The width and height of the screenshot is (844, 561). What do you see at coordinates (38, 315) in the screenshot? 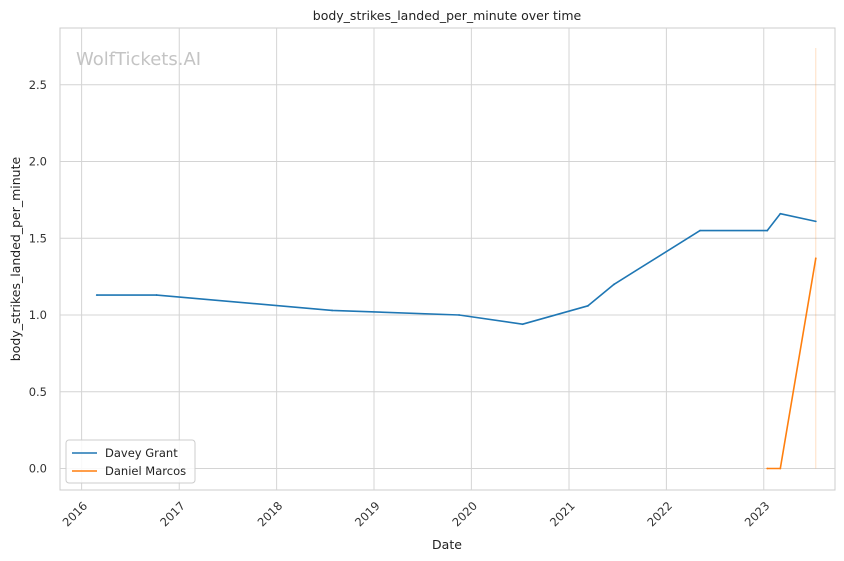
I see `y-tick-label: 1.0` at bounding box center [38, 315].